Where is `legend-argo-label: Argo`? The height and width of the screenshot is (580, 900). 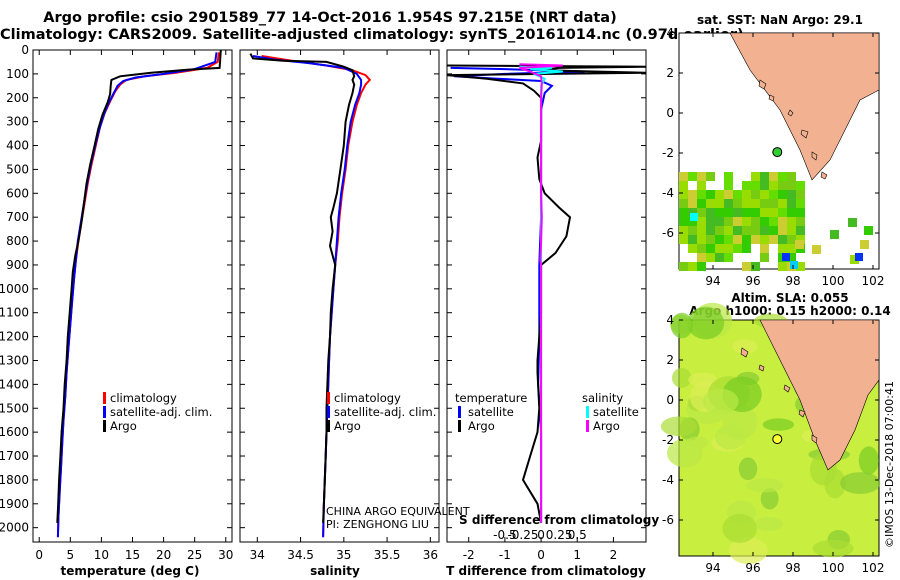 legend-argo-label: Argo is located at coordinates (347, 426).